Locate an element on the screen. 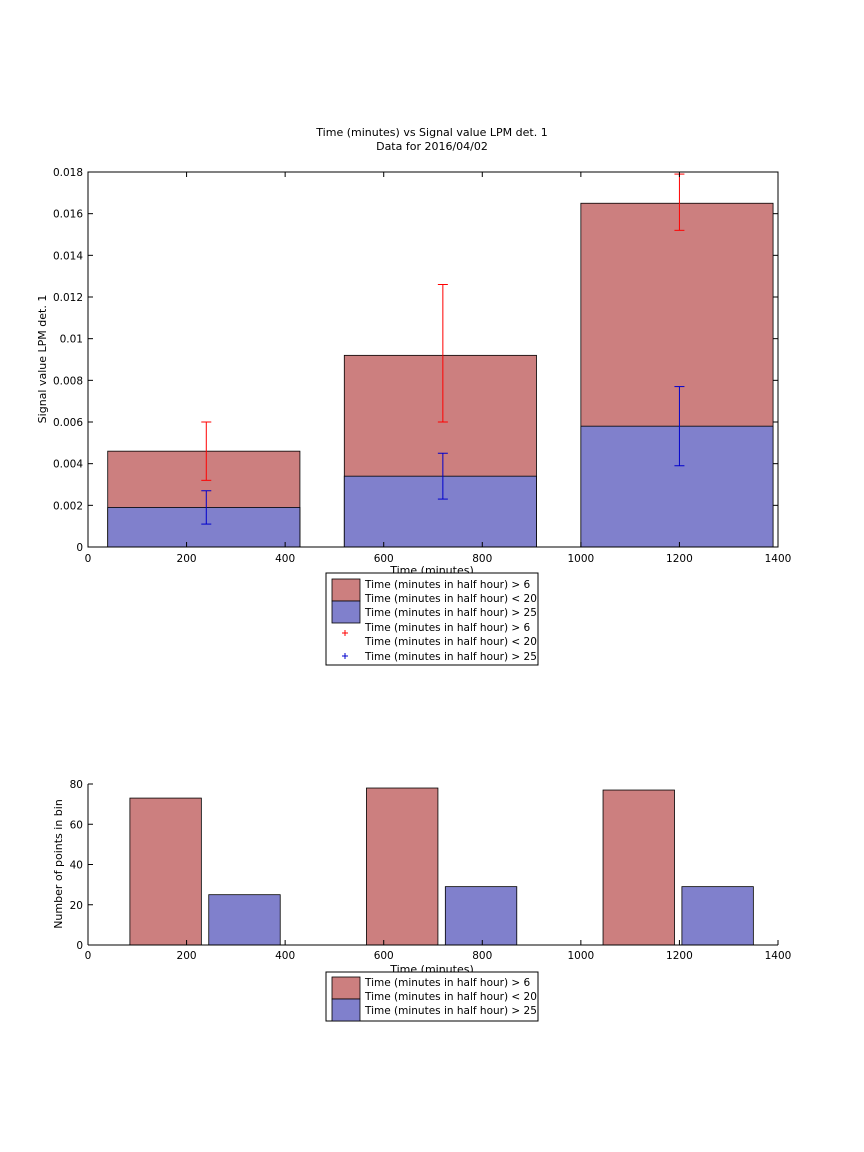 This screenshot has width=864, height=1152. bottom-legend-swatch-blue is located at coordinates (346, 1010).